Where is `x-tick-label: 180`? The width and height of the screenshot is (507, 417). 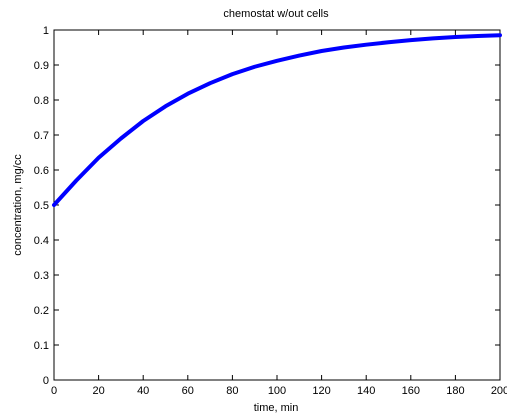
x-tick-label: 180 is located at coordinates (455, 391).